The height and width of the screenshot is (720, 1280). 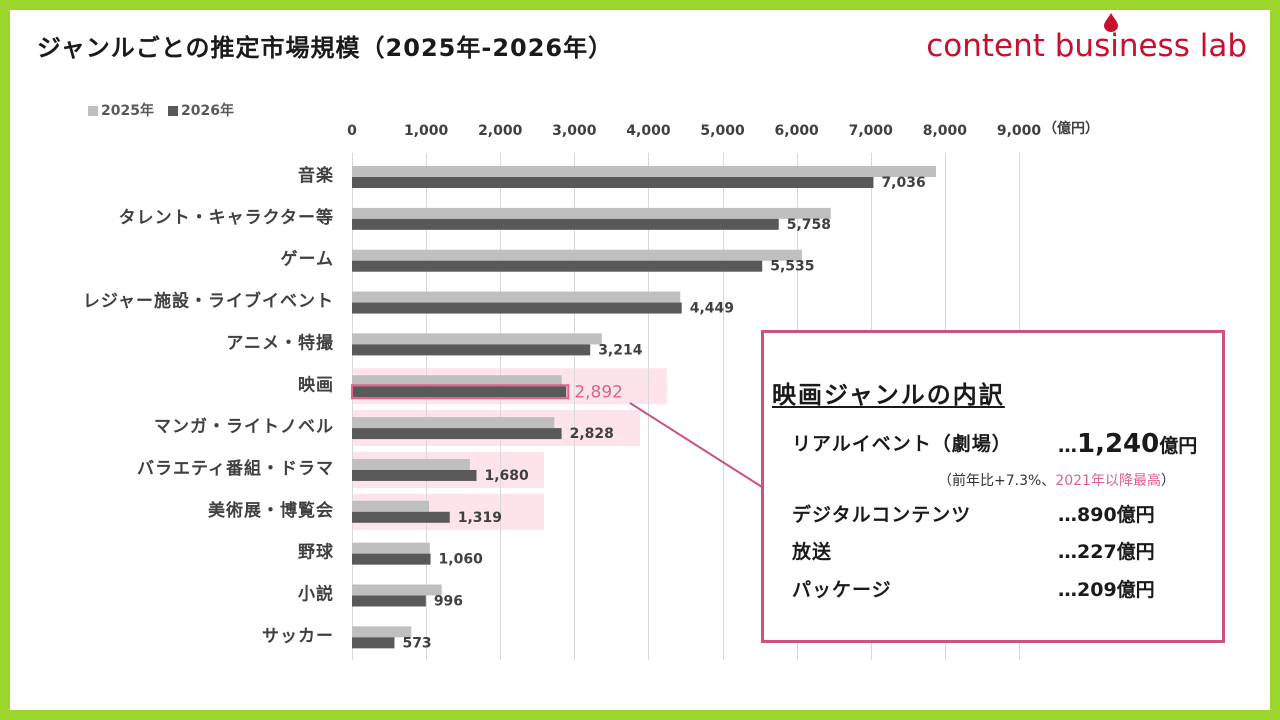 I want to click on callout-item-value: …227億円, so click(x=1106, y=552).